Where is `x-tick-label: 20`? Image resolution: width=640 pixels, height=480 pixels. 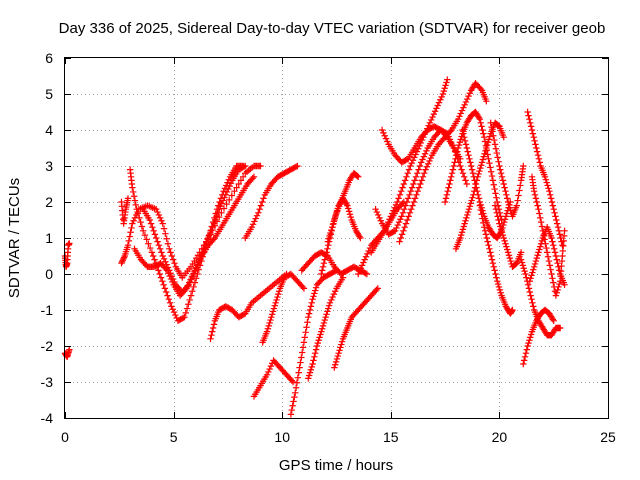
x-tick-label: 20 is located at coordinates (500, 437).